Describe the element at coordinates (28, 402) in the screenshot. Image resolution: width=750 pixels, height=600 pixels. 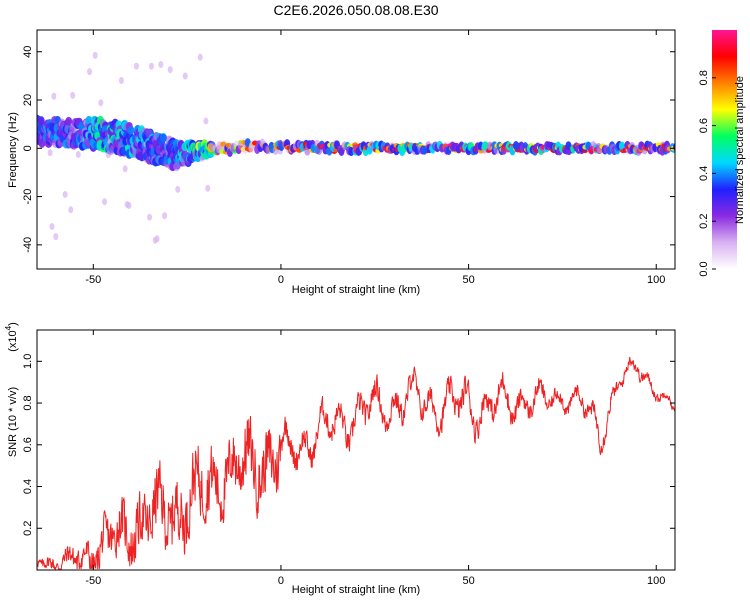
I see `snr-y-tick-label: 0.8` at that location.